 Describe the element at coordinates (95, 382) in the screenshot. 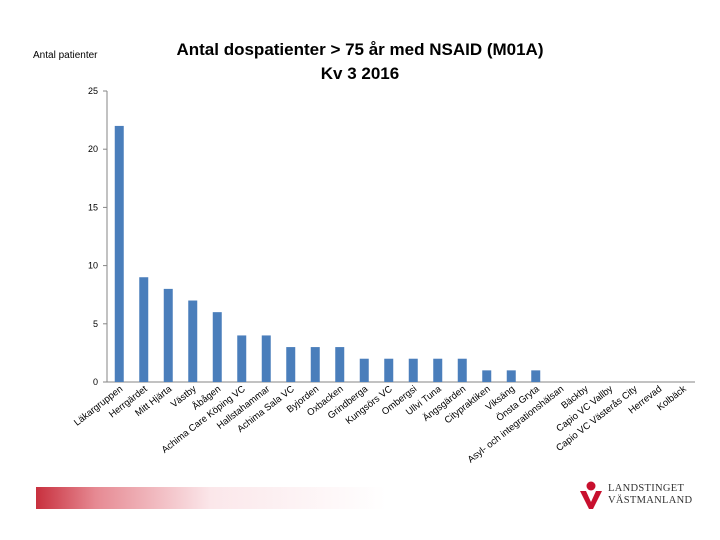

I see `y-tick-label: 0` at that location.